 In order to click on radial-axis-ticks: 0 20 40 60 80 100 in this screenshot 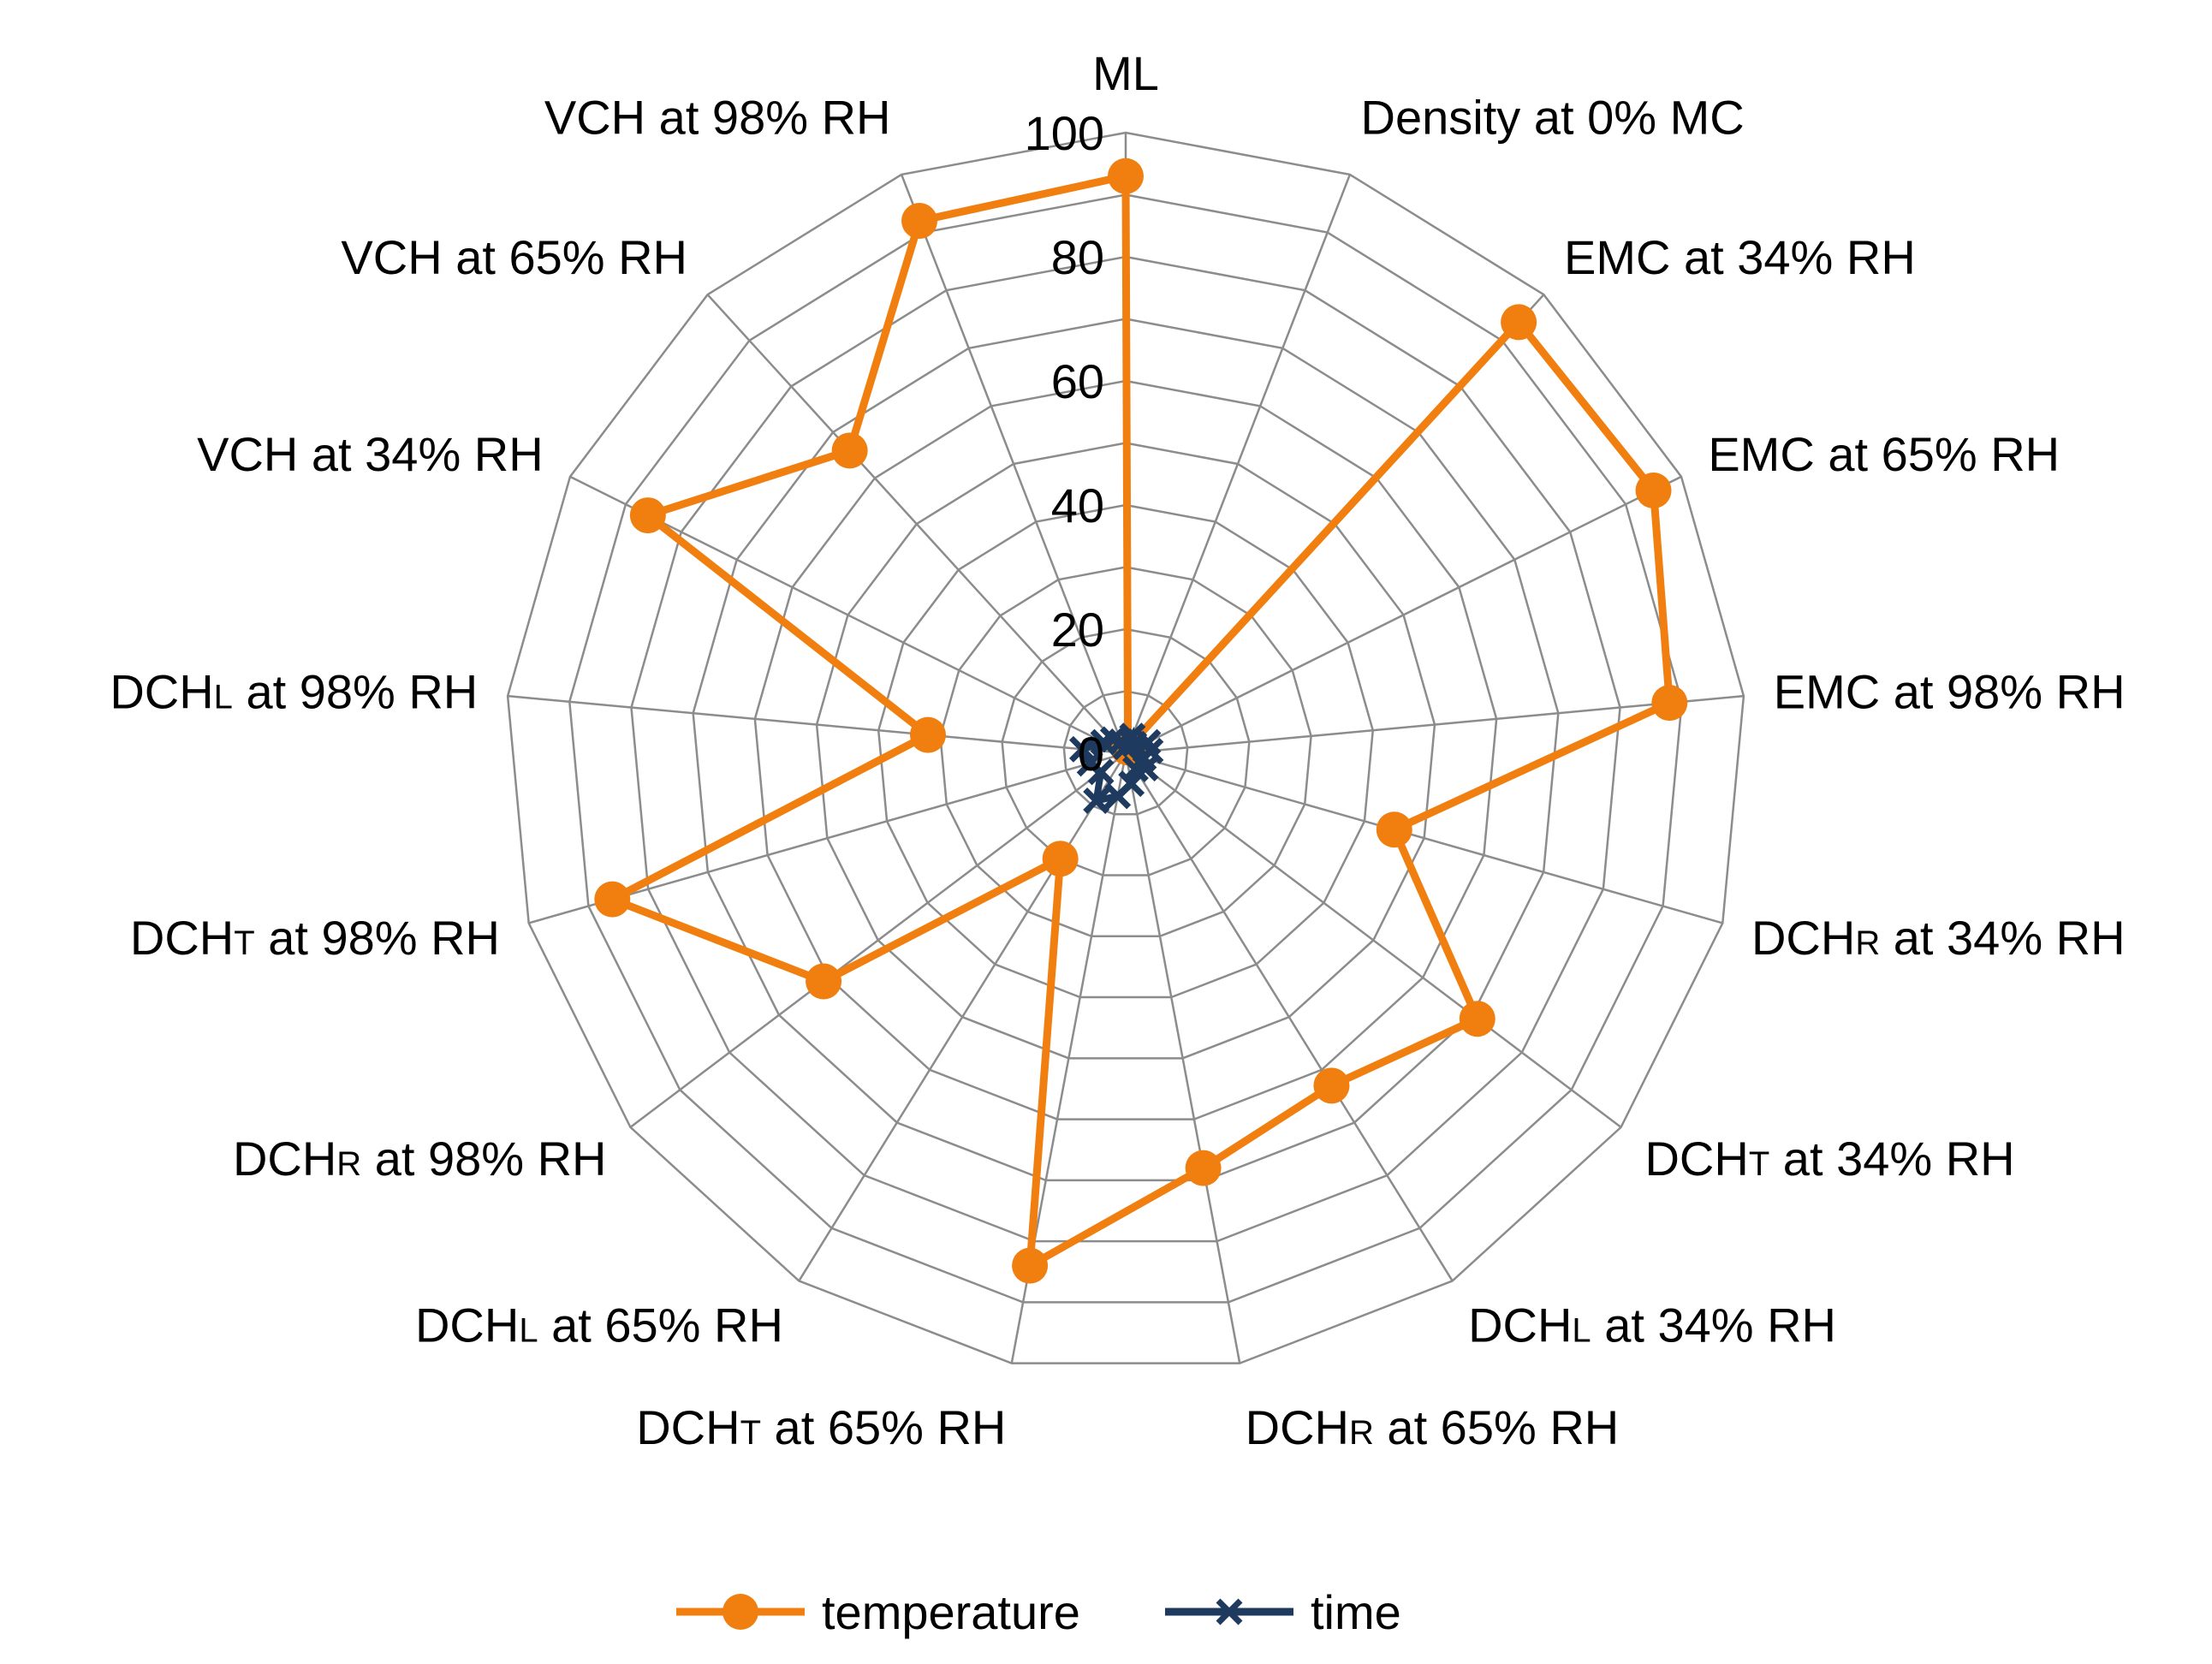, I will do `click(1065, 444)`.